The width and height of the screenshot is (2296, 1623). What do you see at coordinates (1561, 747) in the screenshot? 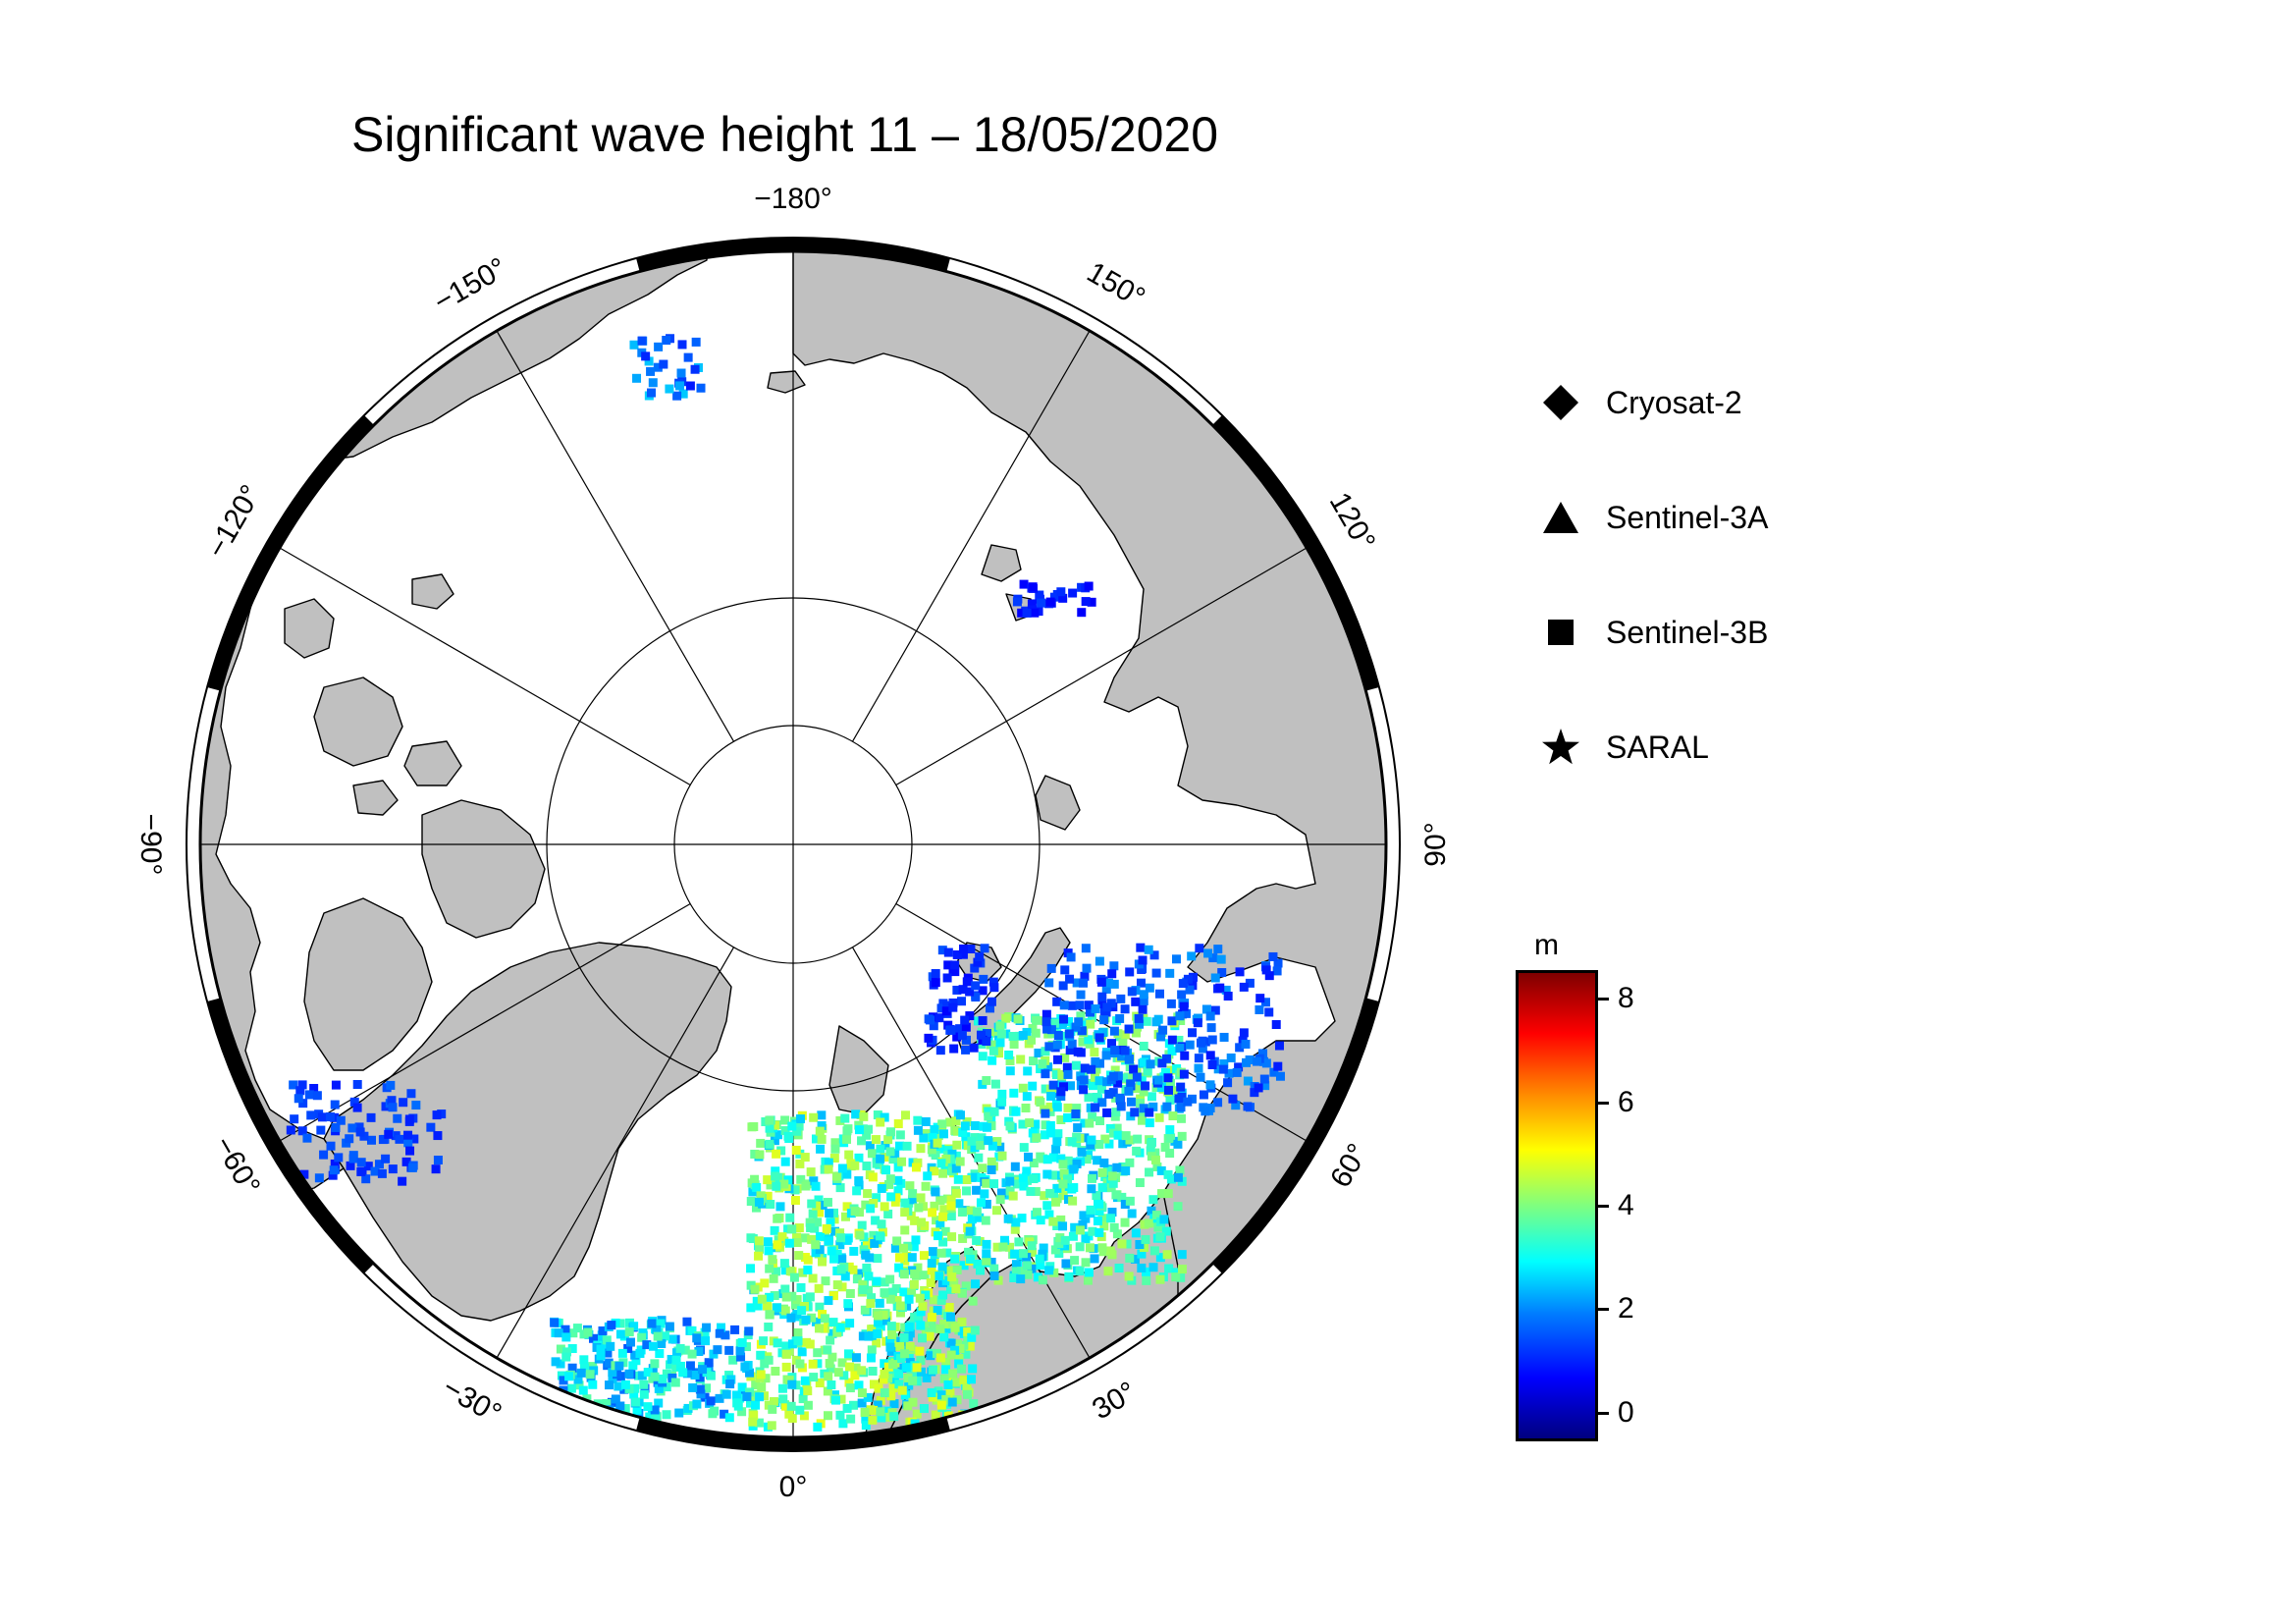
I see `star-icon` at bounding box center [1561, 747].